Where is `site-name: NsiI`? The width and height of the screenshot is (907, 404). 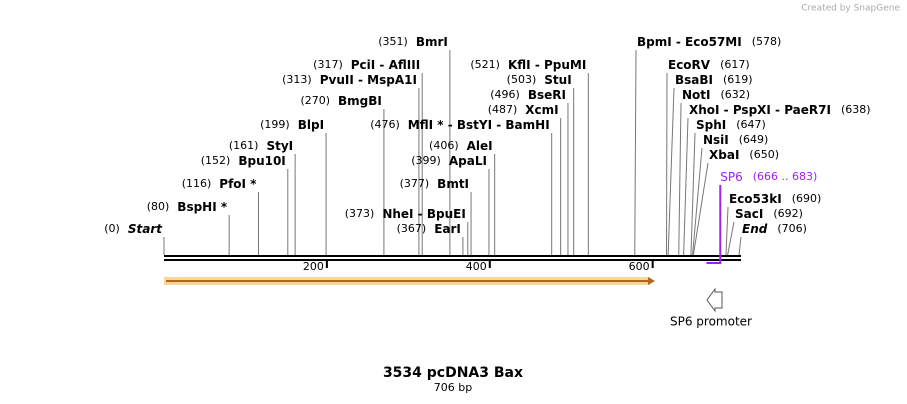
site-name: NsiI is located at coordinates (716, 140).